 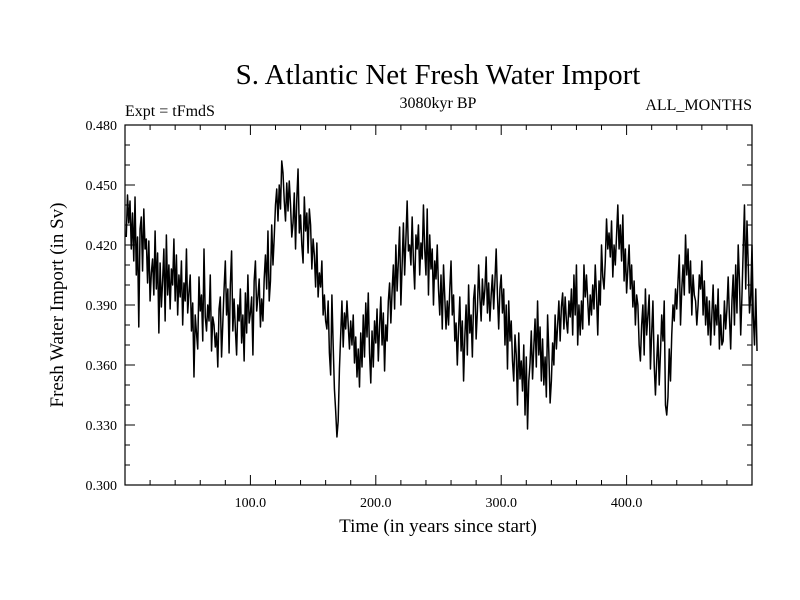 I want to click on y-tick-label: 0.450, so click(x=102, y=186).